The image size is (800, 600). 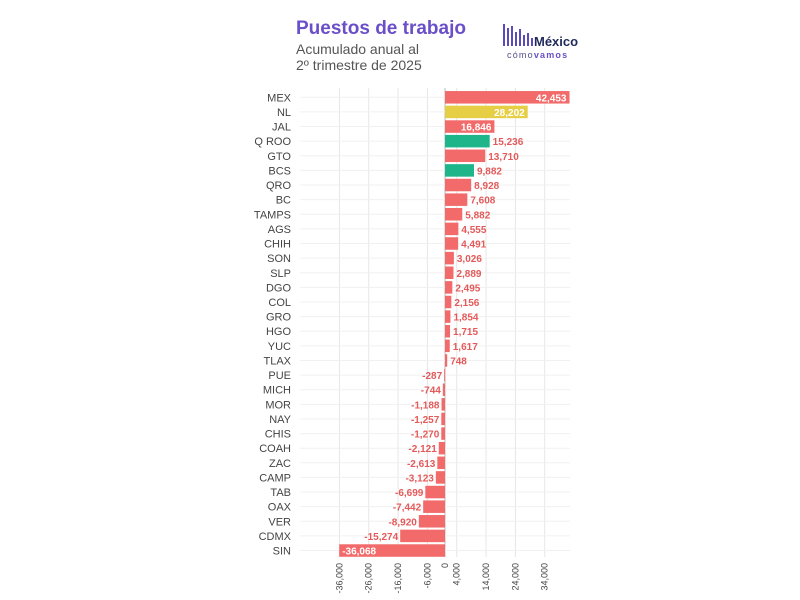 I want to click on subtitle-line-1: Acumulado anual al, so click(x=357, y=49).